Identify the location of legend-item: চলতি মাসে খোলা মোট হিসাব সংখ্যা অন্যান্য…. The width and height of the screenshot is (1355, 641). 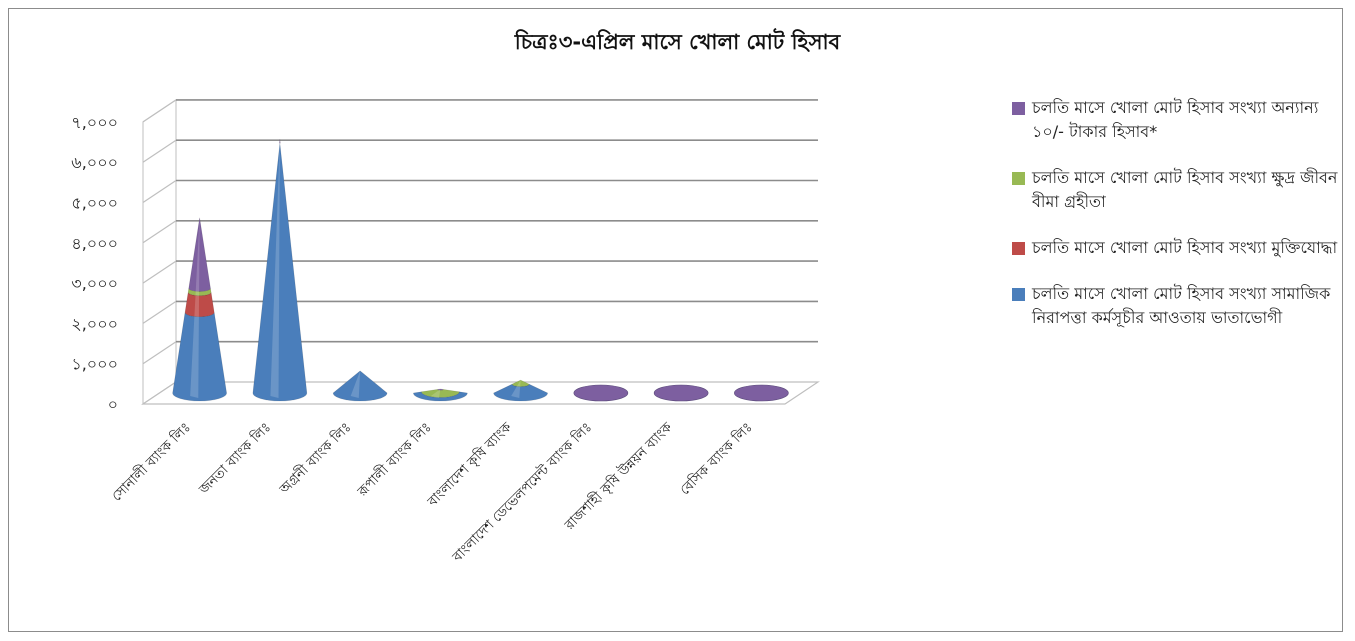
(1177, 120).